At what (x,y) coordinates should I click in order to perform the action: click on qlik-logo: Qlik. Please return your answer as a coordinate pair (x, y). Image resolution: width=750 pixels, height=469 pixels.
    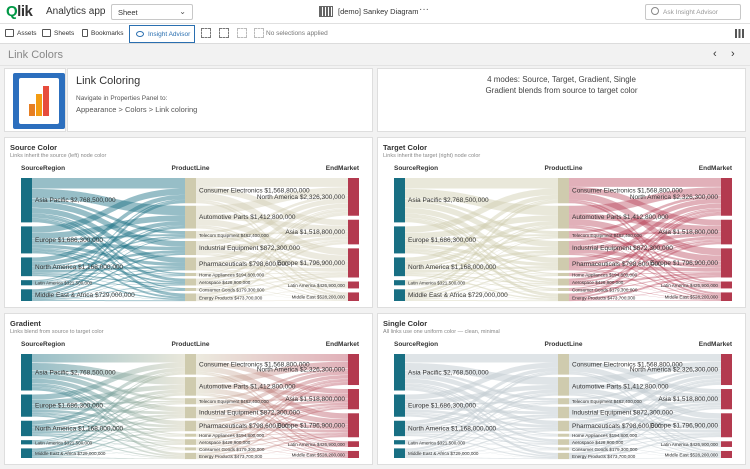
    Looking at the image, I should click on (19, 11).